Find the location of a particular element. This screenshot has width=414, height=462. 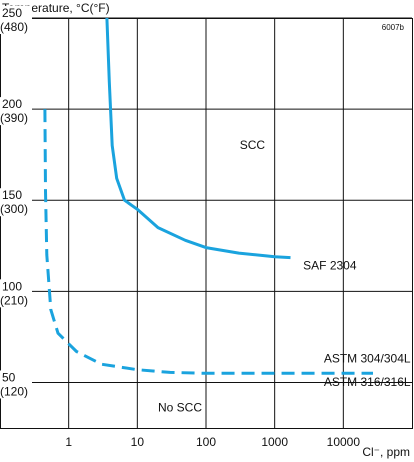

y-tick-sublabel-50: (120) is located at coordinates (14, 391).